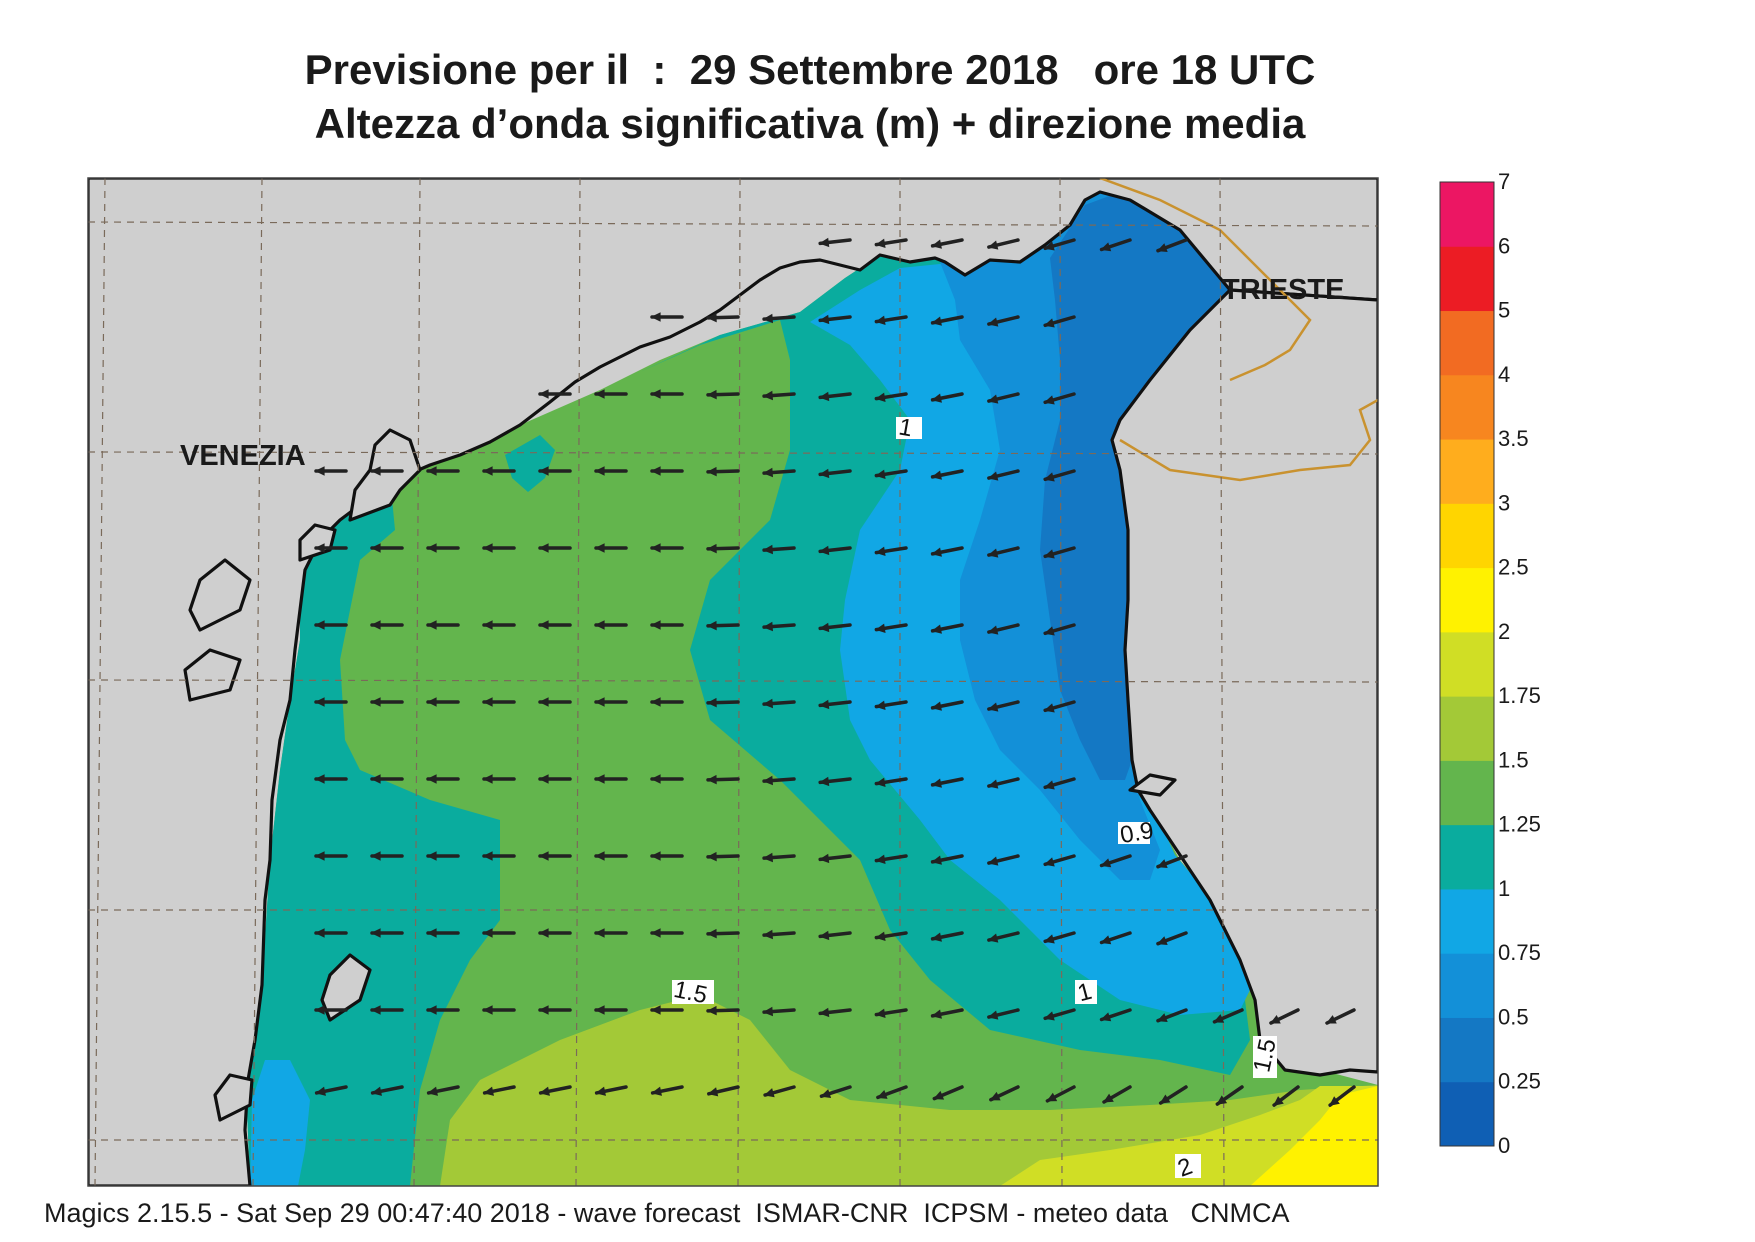 This screenshot has height=1242, width=1755. What do you see at coordinates (1504, 502) in the screenshot?
I see `legend-label: 3` at bounding box center [1504, 502].